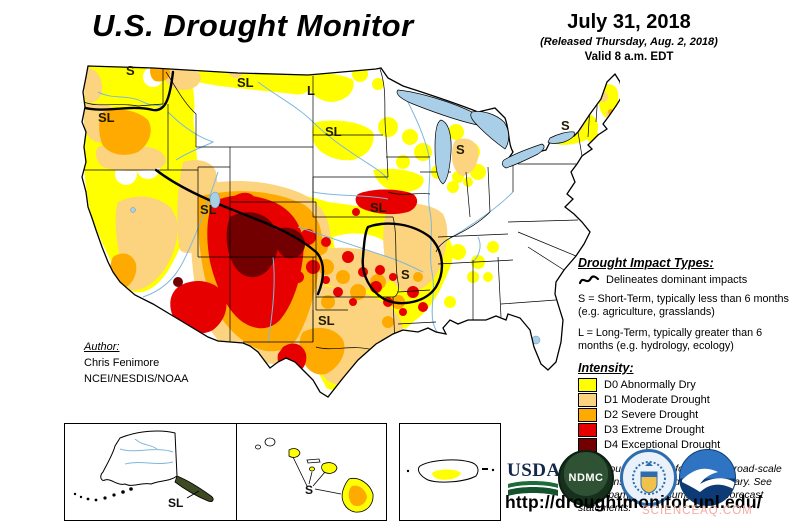 This screenshot has width=800, height=530. What do you see at coordinates (650, 384) in the screenshot?
I see `d0-label: D0 Abnormally Dry` at bounding box center [650, 384].